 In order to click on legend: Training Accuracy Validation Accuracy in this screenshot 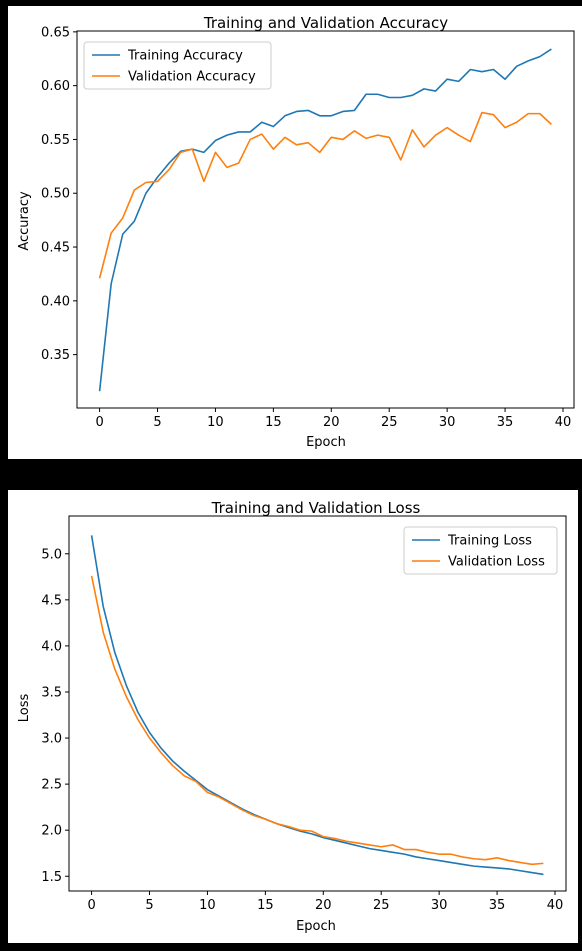, I will do `click(177, 65)`.